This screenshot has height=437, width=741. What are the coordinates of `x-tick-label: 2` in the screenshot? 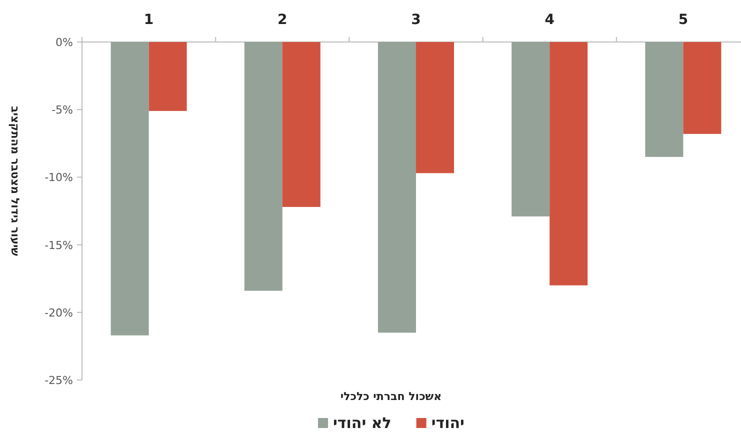 It's located at (283, 20).